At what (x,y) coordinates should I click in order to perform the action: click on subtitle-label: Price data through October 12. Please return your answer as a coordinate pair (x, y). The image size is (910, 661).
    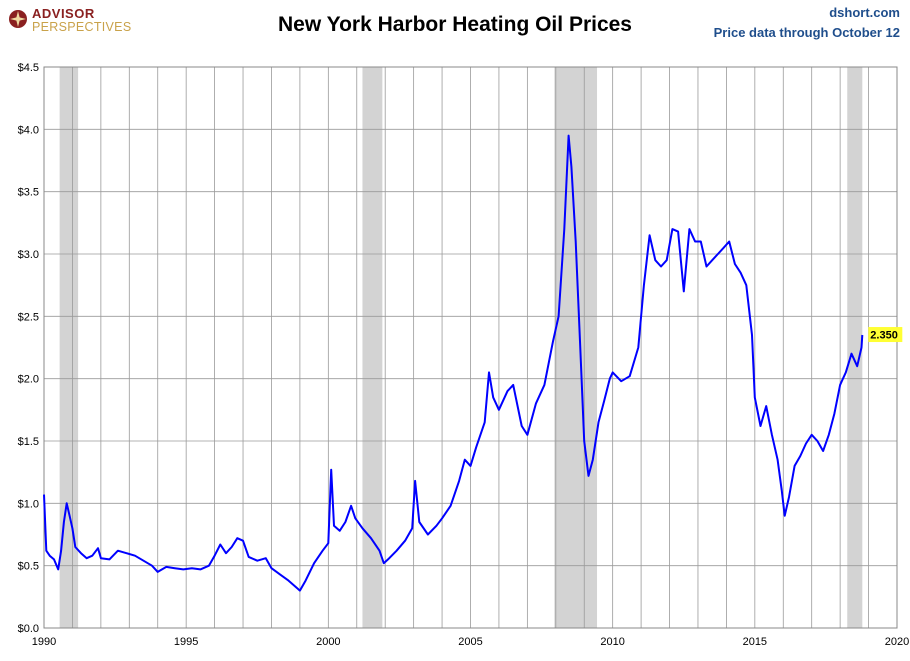
    Looking at the image, I should click on (806, 32).